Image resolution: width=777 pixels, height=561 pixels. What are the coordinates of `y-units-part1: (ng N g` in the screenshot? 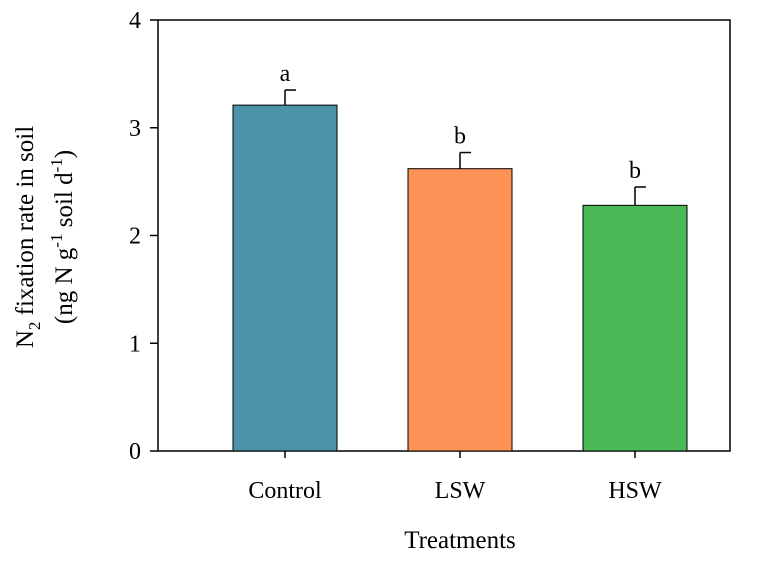 It's located at (64, 285).